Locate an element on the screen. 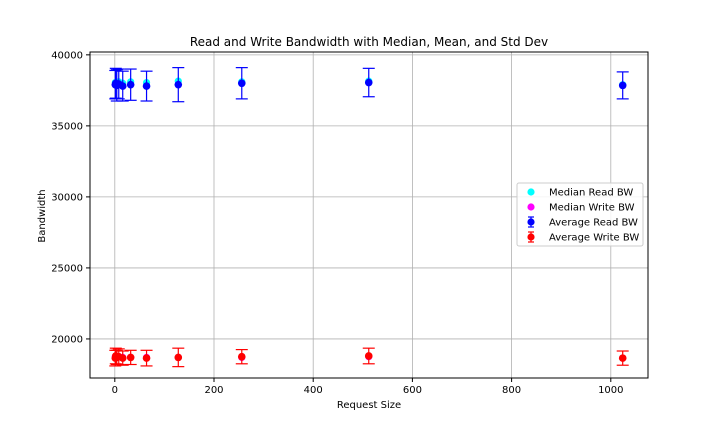 This screenshot has height=432, width=720. legend-label: Average Write BW is located at coordinates (594, 238).